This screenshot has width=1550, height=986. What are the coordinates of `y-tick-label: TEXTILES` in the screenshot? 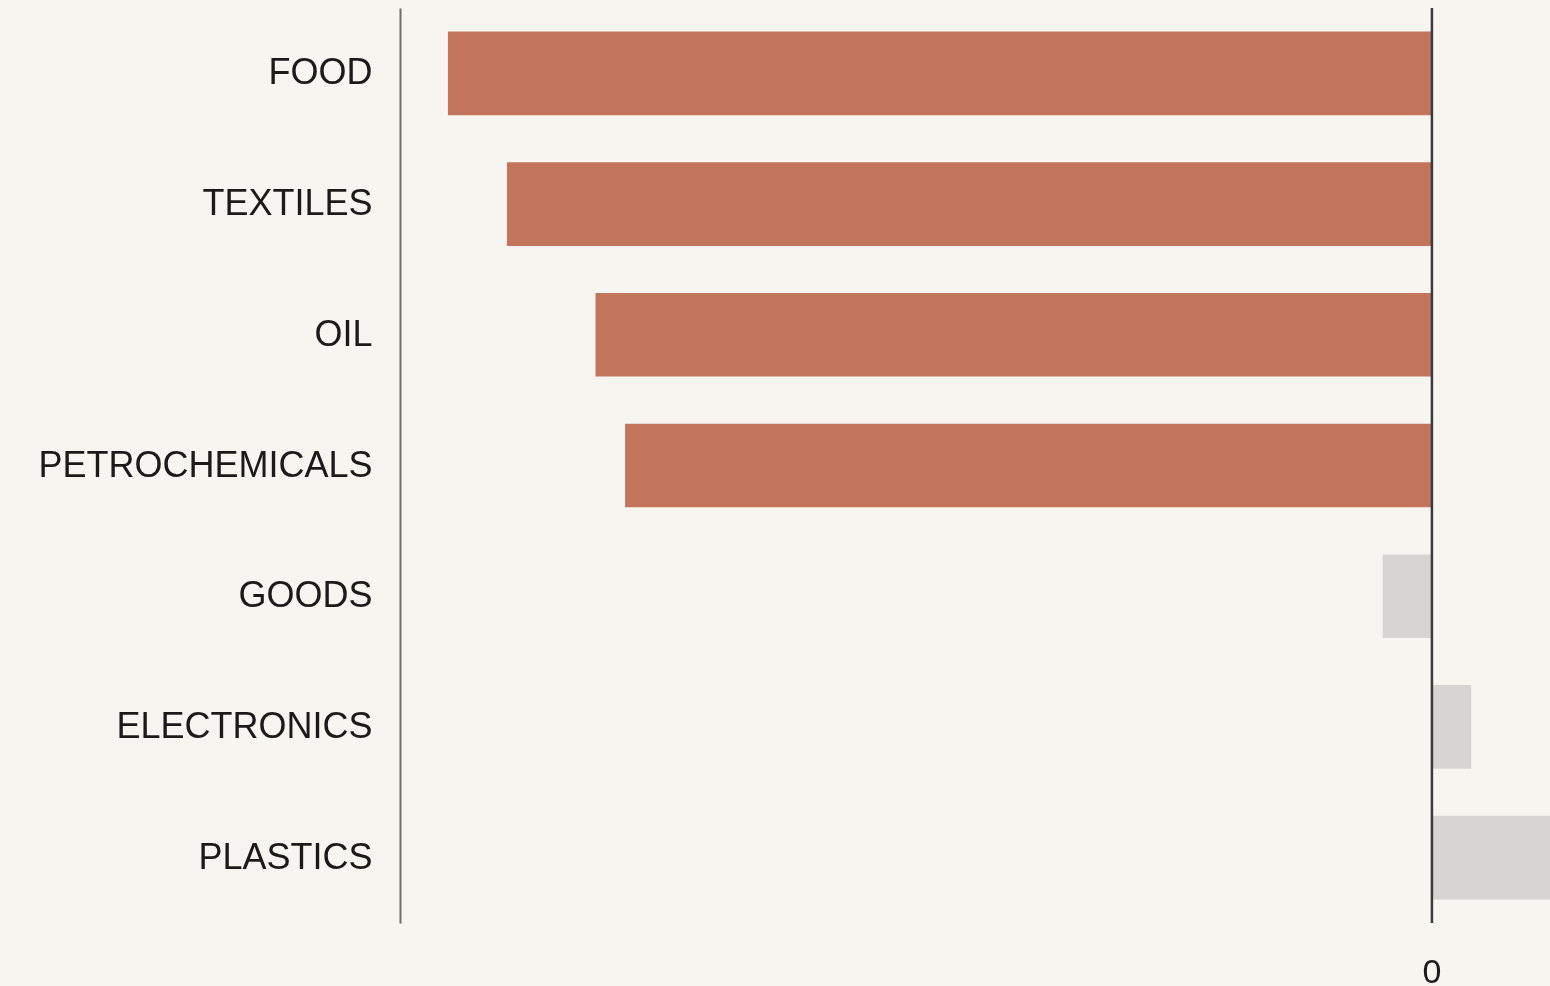 It's located at (287, 203).